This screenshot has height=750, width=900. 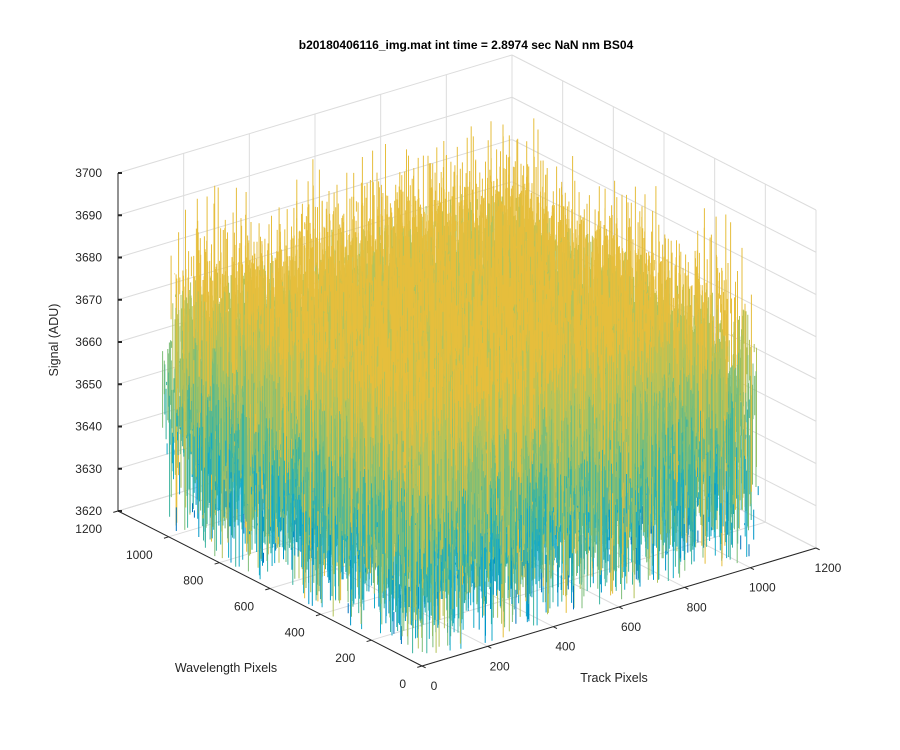 I want to click on x-tick-label: 400, so click(x=565, y=647).